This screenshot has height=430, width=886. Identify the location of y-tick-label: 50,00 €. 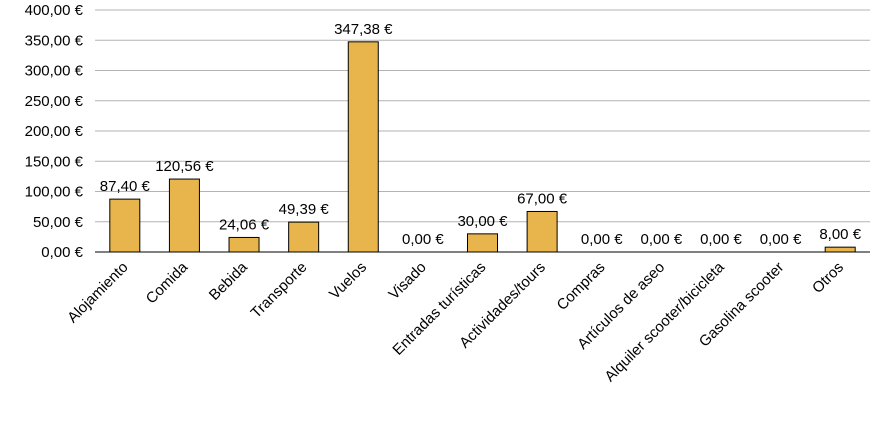
(58, 222).